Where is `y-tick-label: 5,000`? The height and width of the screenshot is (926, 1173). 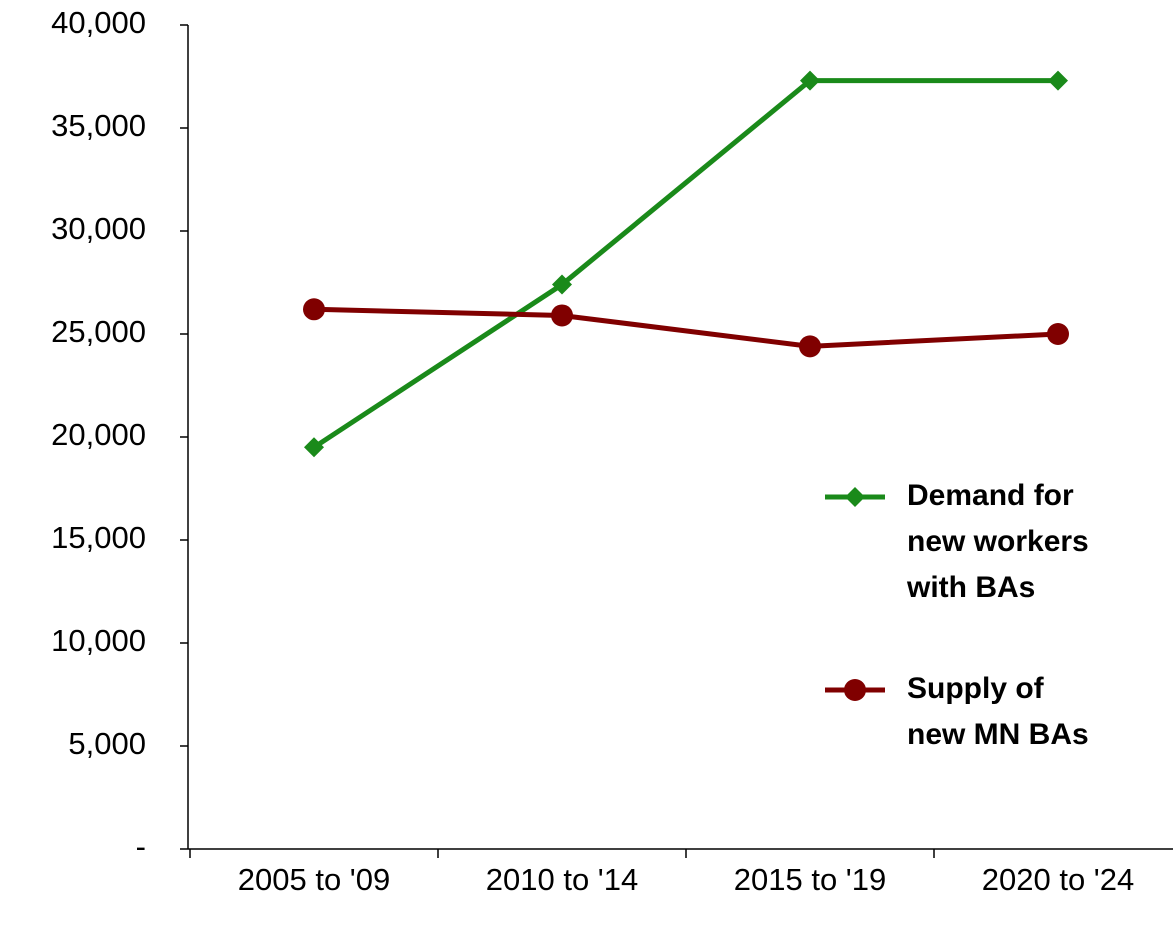 y-tick-label: 5,000 is located at coordinates (107, 743).